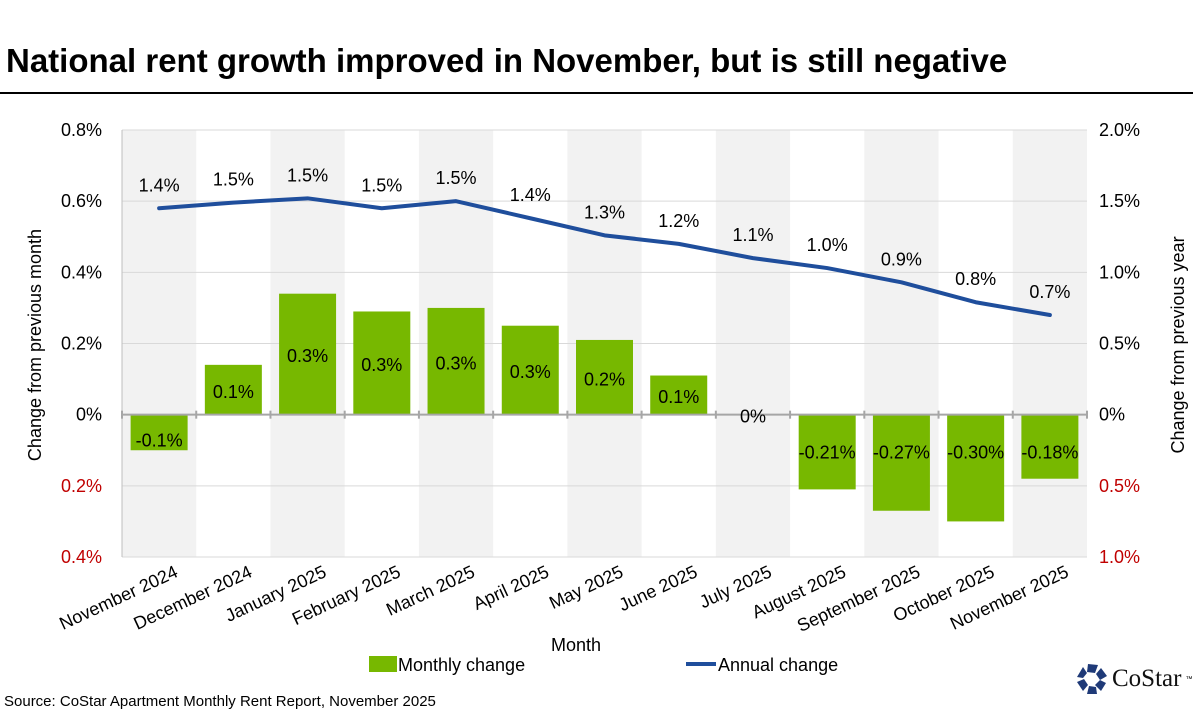 This screenshot has width=1193, height=720. What do you see at coordinates (1092, 679) in the screenshot?
I see `costar-star-icon` at bounding box center [1092, 679].